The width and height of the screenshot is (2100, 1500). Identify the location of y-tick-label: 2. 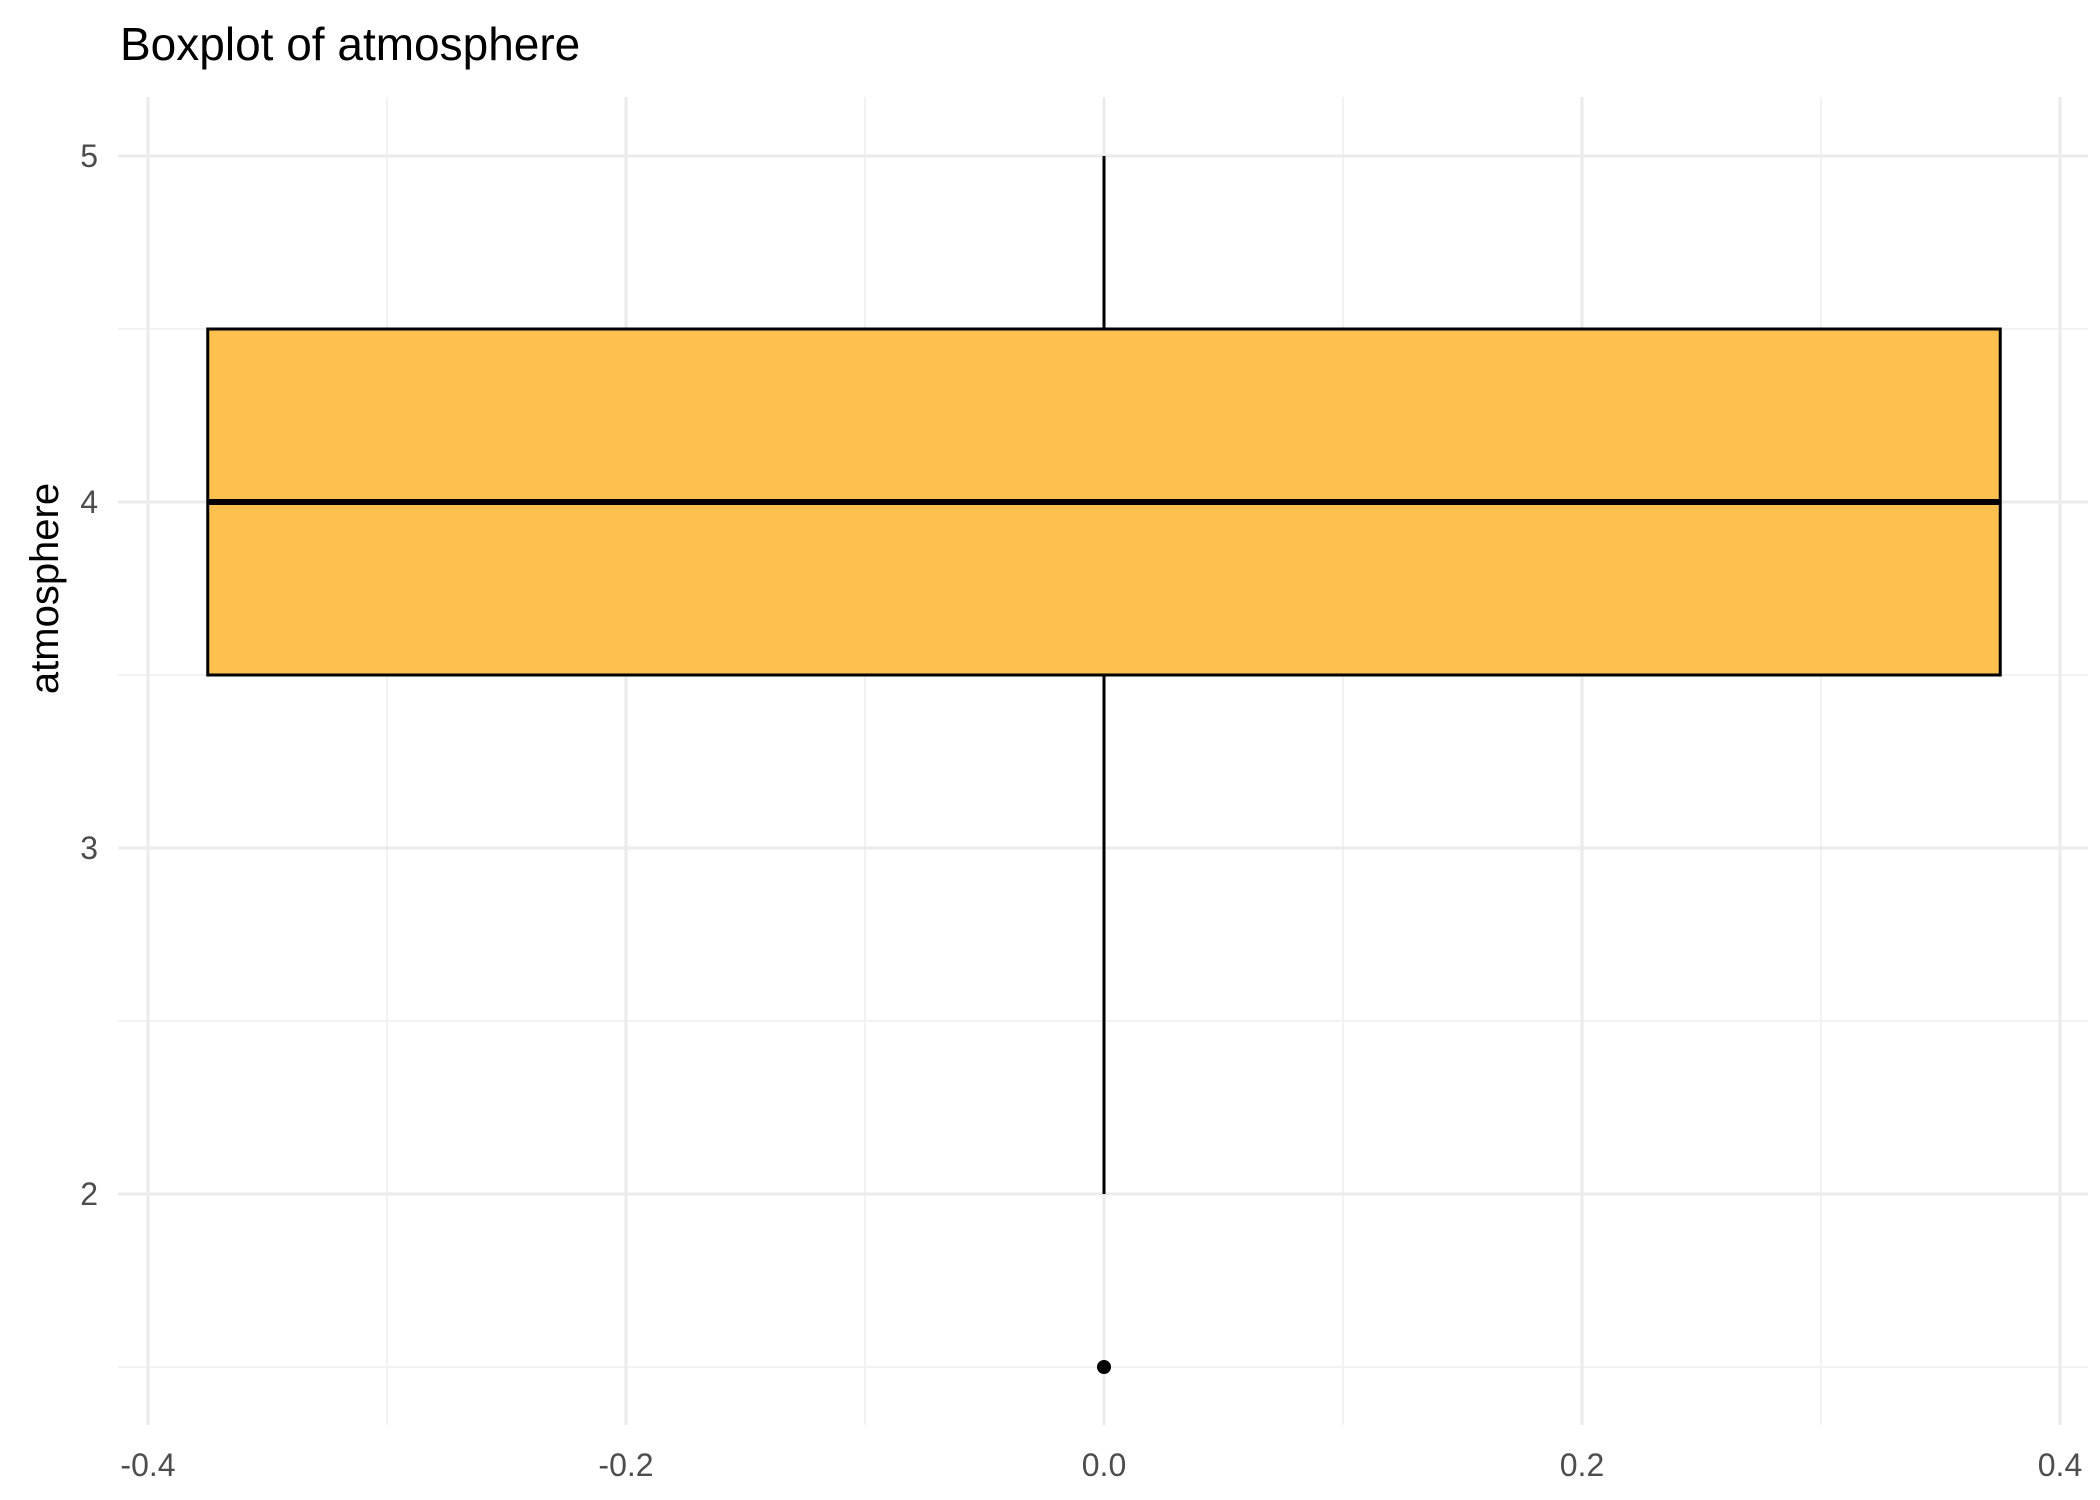
(89, 1194).